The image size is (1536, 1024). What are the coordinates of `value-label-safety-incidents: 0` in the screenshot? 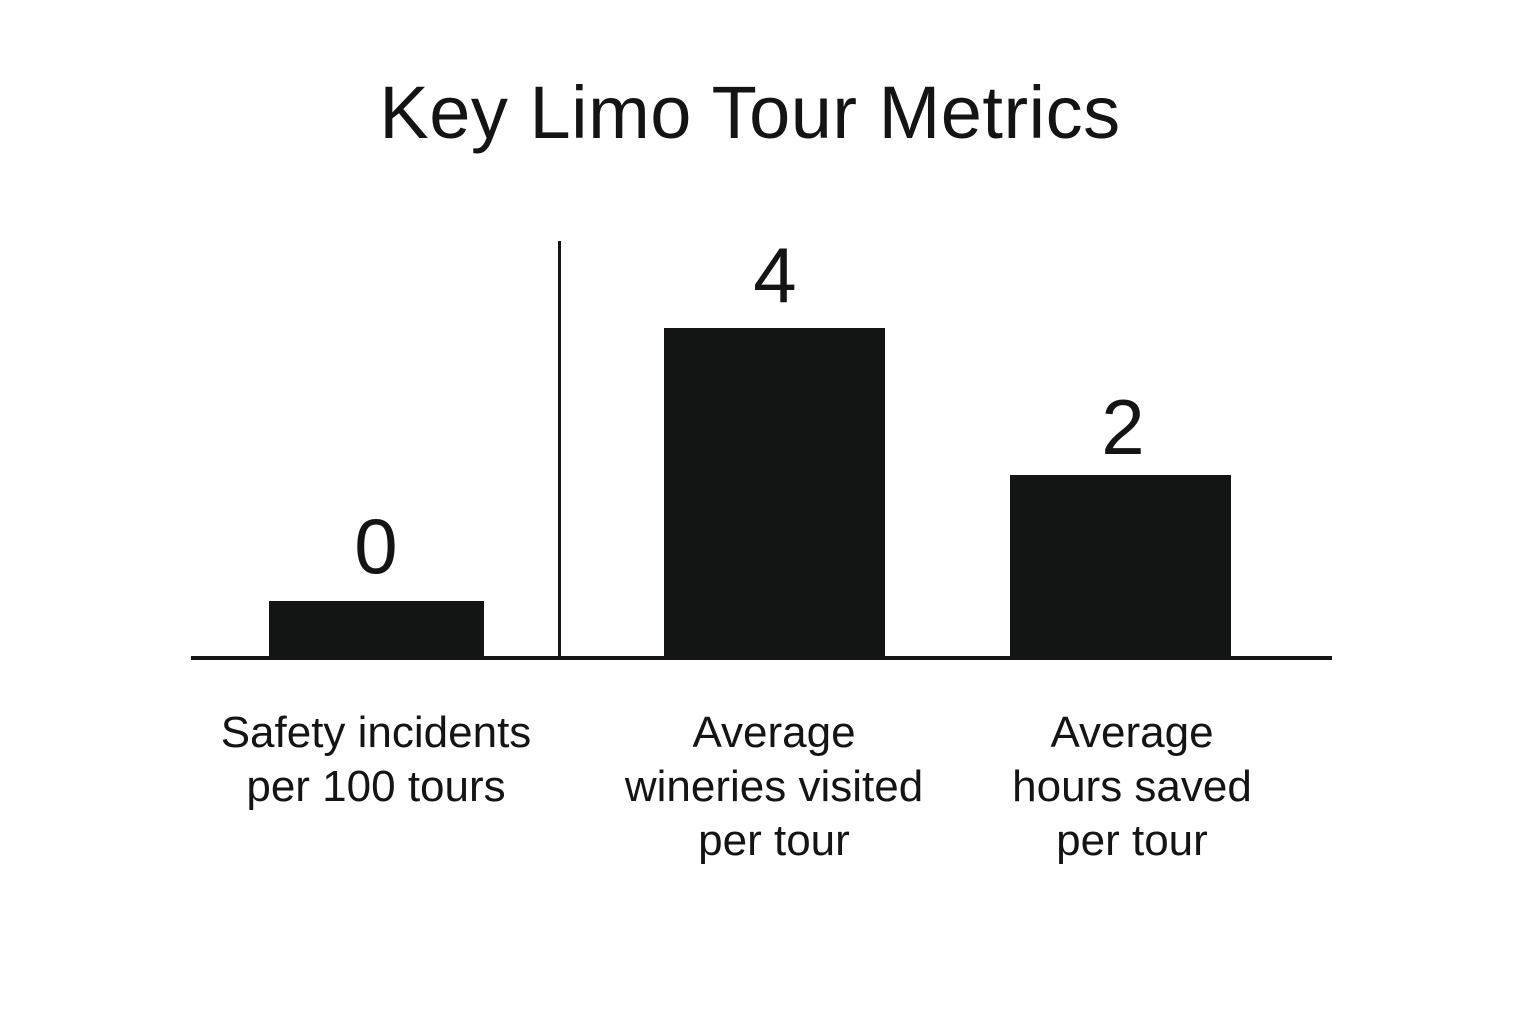 It's located at (376, 546).